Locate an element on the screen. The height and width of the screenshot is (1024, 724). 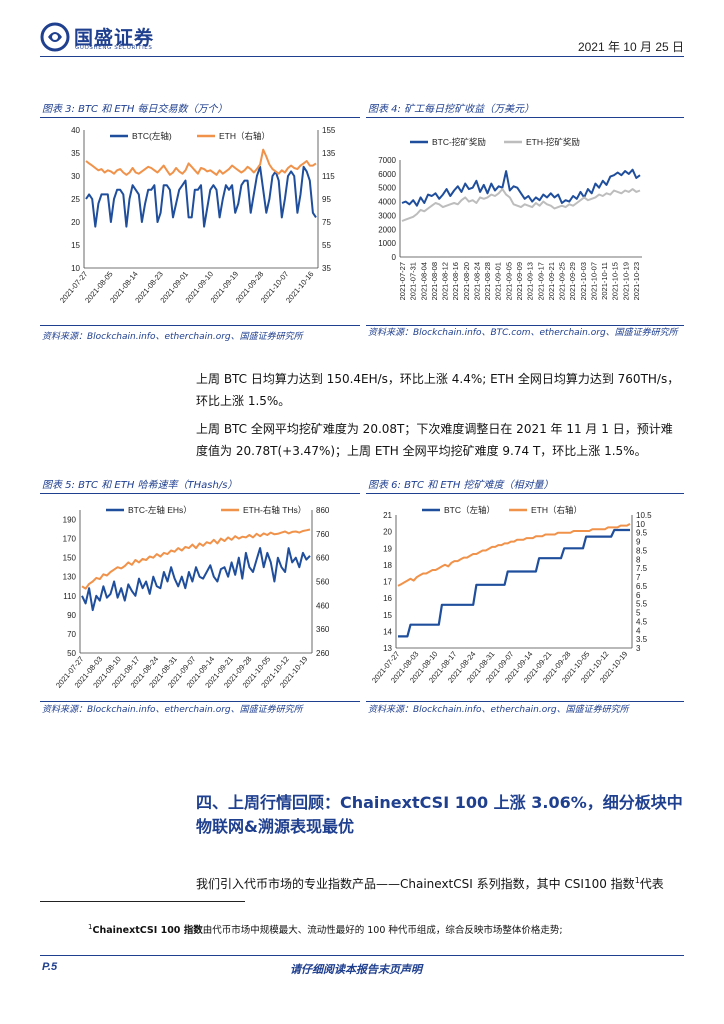
fig4-legend-label: BTC-挖矿奖励 is located at coordinates (459, 142).